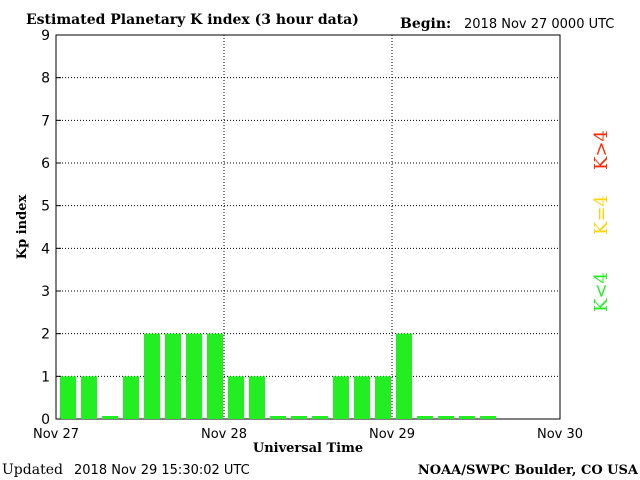  What do you see at coordinates (45, 292) in the screenshot?
I see `y-tick-label: 3` at bounding box center [45, 292].